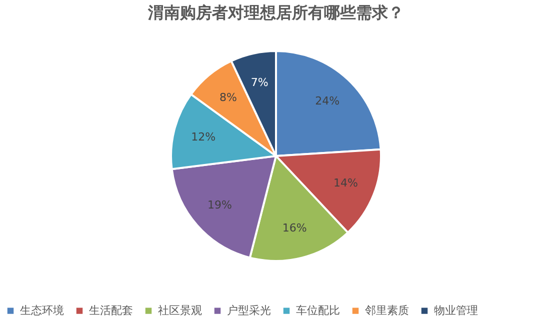  What do you see at coordinates (259, 82) in the screenshot?
I see `data-label: 7%` at bounding box center [259, 82].